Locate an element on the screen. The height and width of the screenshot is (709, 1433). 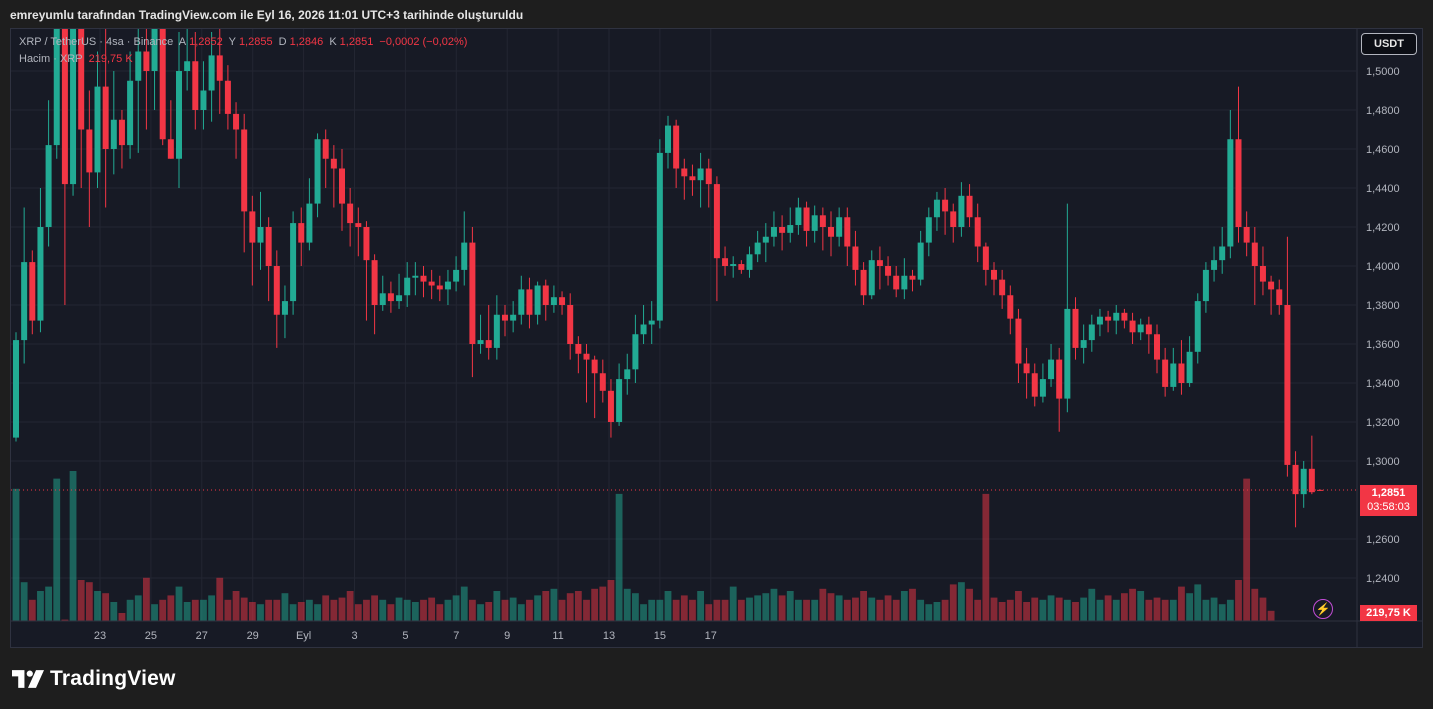
volume-legend: Hacim · XRP 219,75 K is located at coordinates (77, 59).